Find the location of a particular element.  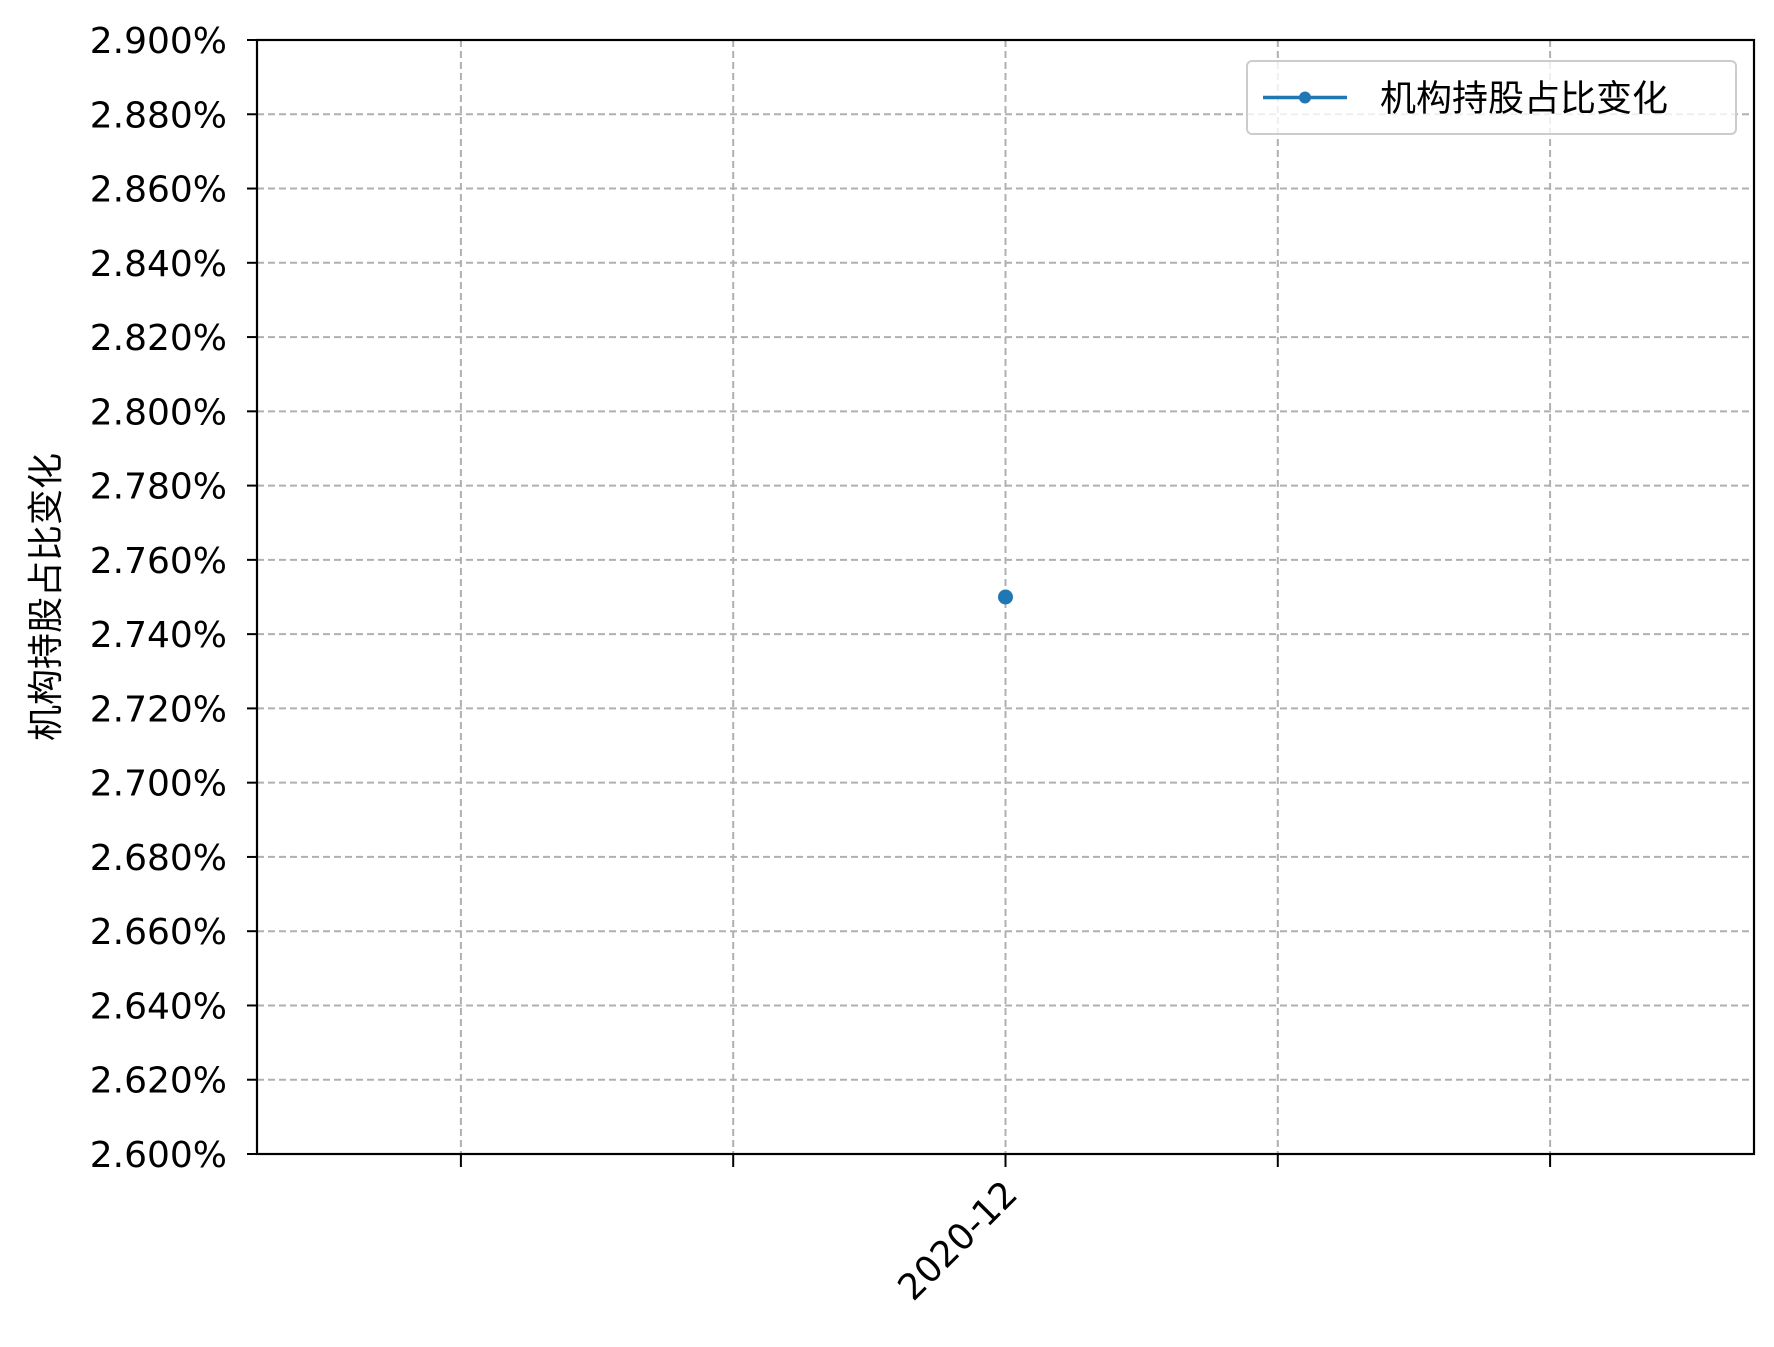

y-tick-label: 2.640% is located at coordinates (158, 1006).